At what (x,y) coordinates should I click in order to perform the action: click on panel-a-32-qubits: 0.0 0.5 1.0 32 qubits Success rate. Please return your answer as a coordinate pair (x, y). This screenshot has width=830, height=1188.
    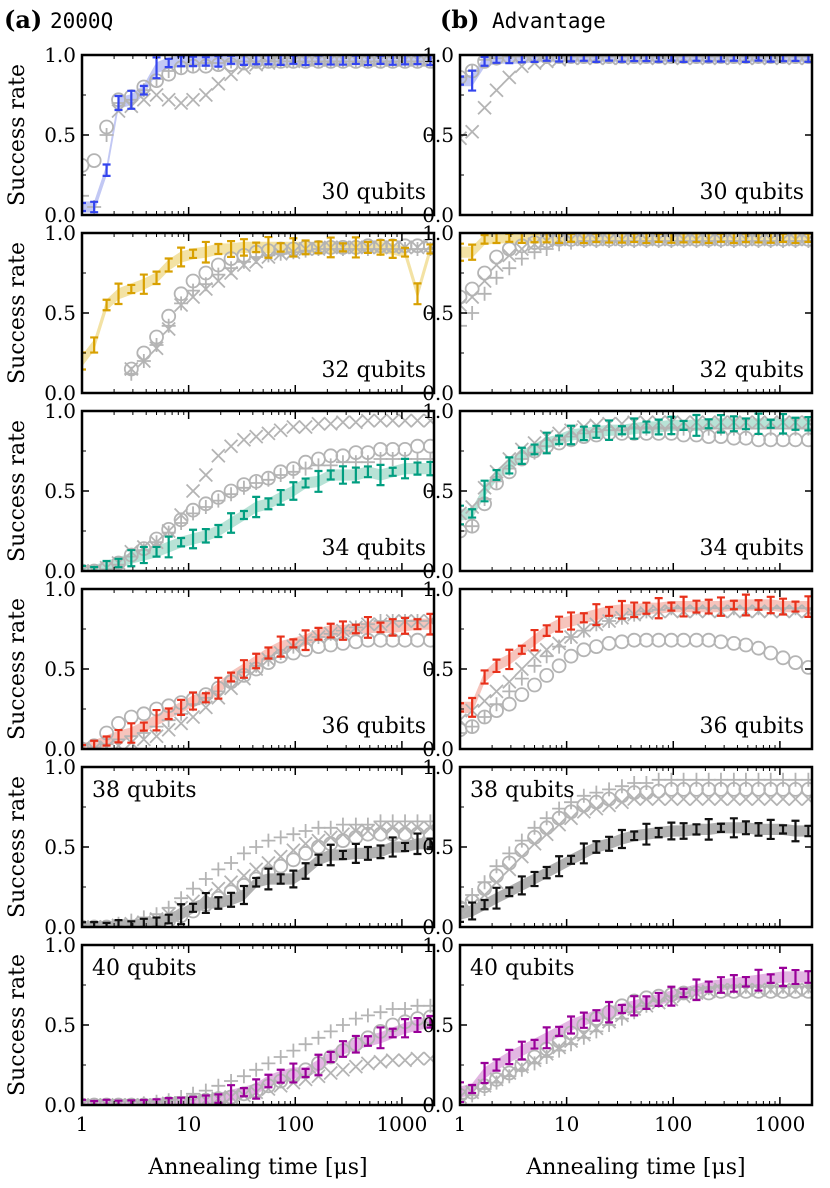
    Looking at the image, I should click on (220, 313).